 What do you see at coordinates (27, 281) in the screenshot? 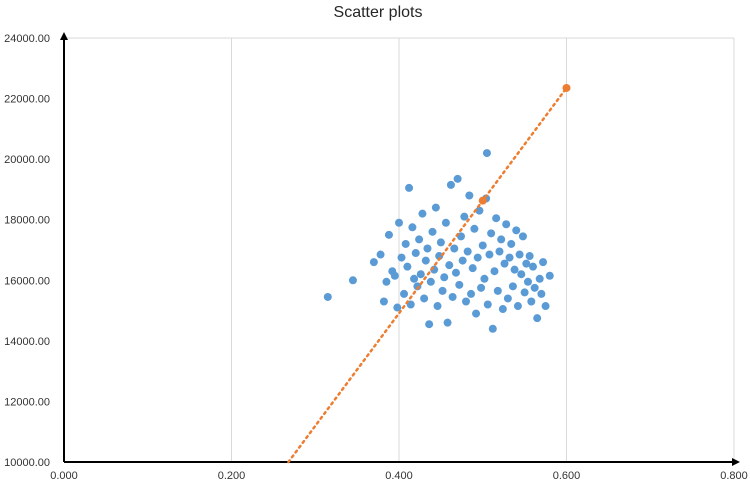
I see `y-tick-label: 16000.00` at bounding box center [27, 281].